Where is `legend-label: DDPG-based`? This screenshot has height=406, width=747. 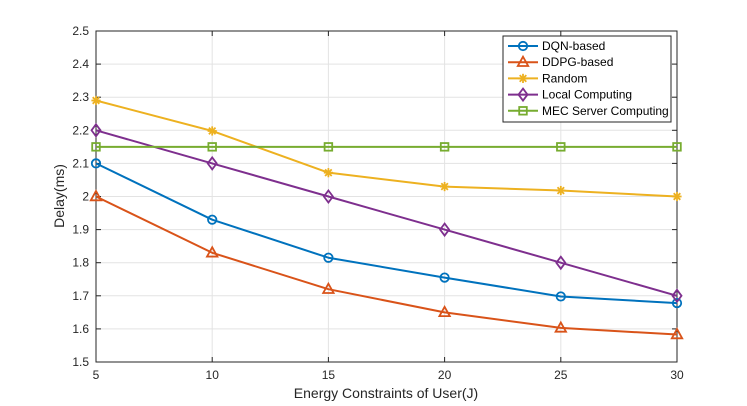 legend-label: DDPG-based is located at coordinates (577, 62).